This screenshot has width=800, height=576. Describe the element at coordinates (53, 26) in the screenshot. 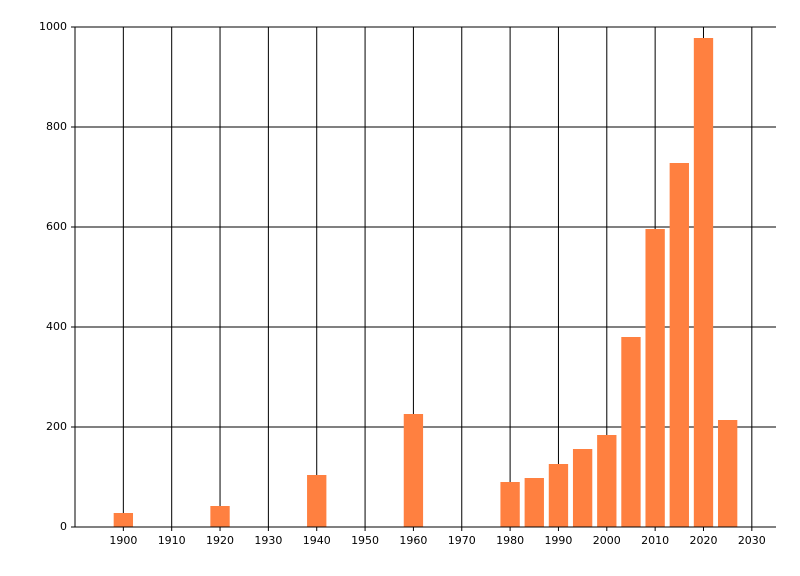

I see `y-tick-label: 1000` at that location.